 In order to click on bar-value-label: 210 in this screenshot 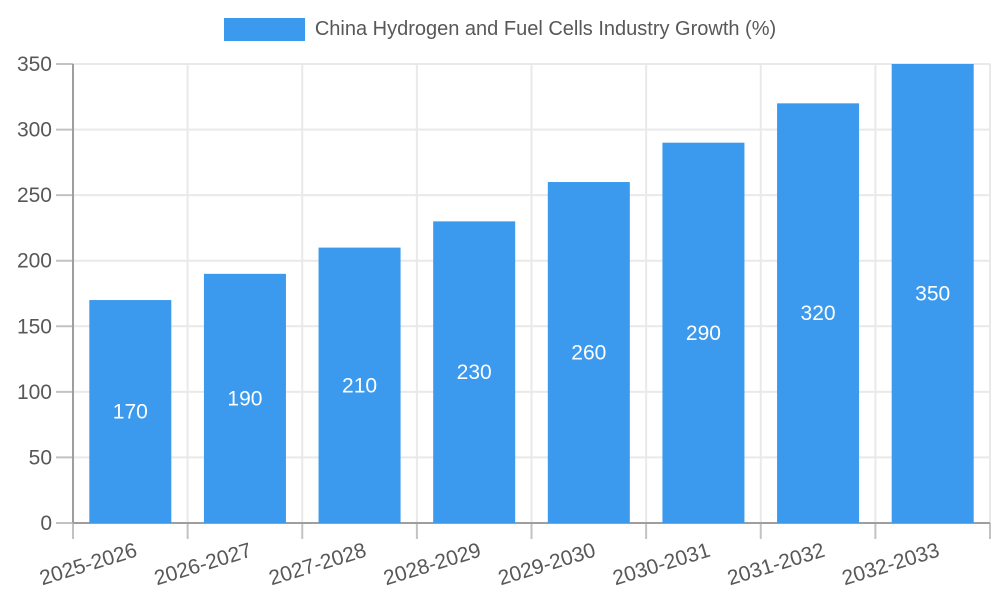, I will do `click(359, 385)`.